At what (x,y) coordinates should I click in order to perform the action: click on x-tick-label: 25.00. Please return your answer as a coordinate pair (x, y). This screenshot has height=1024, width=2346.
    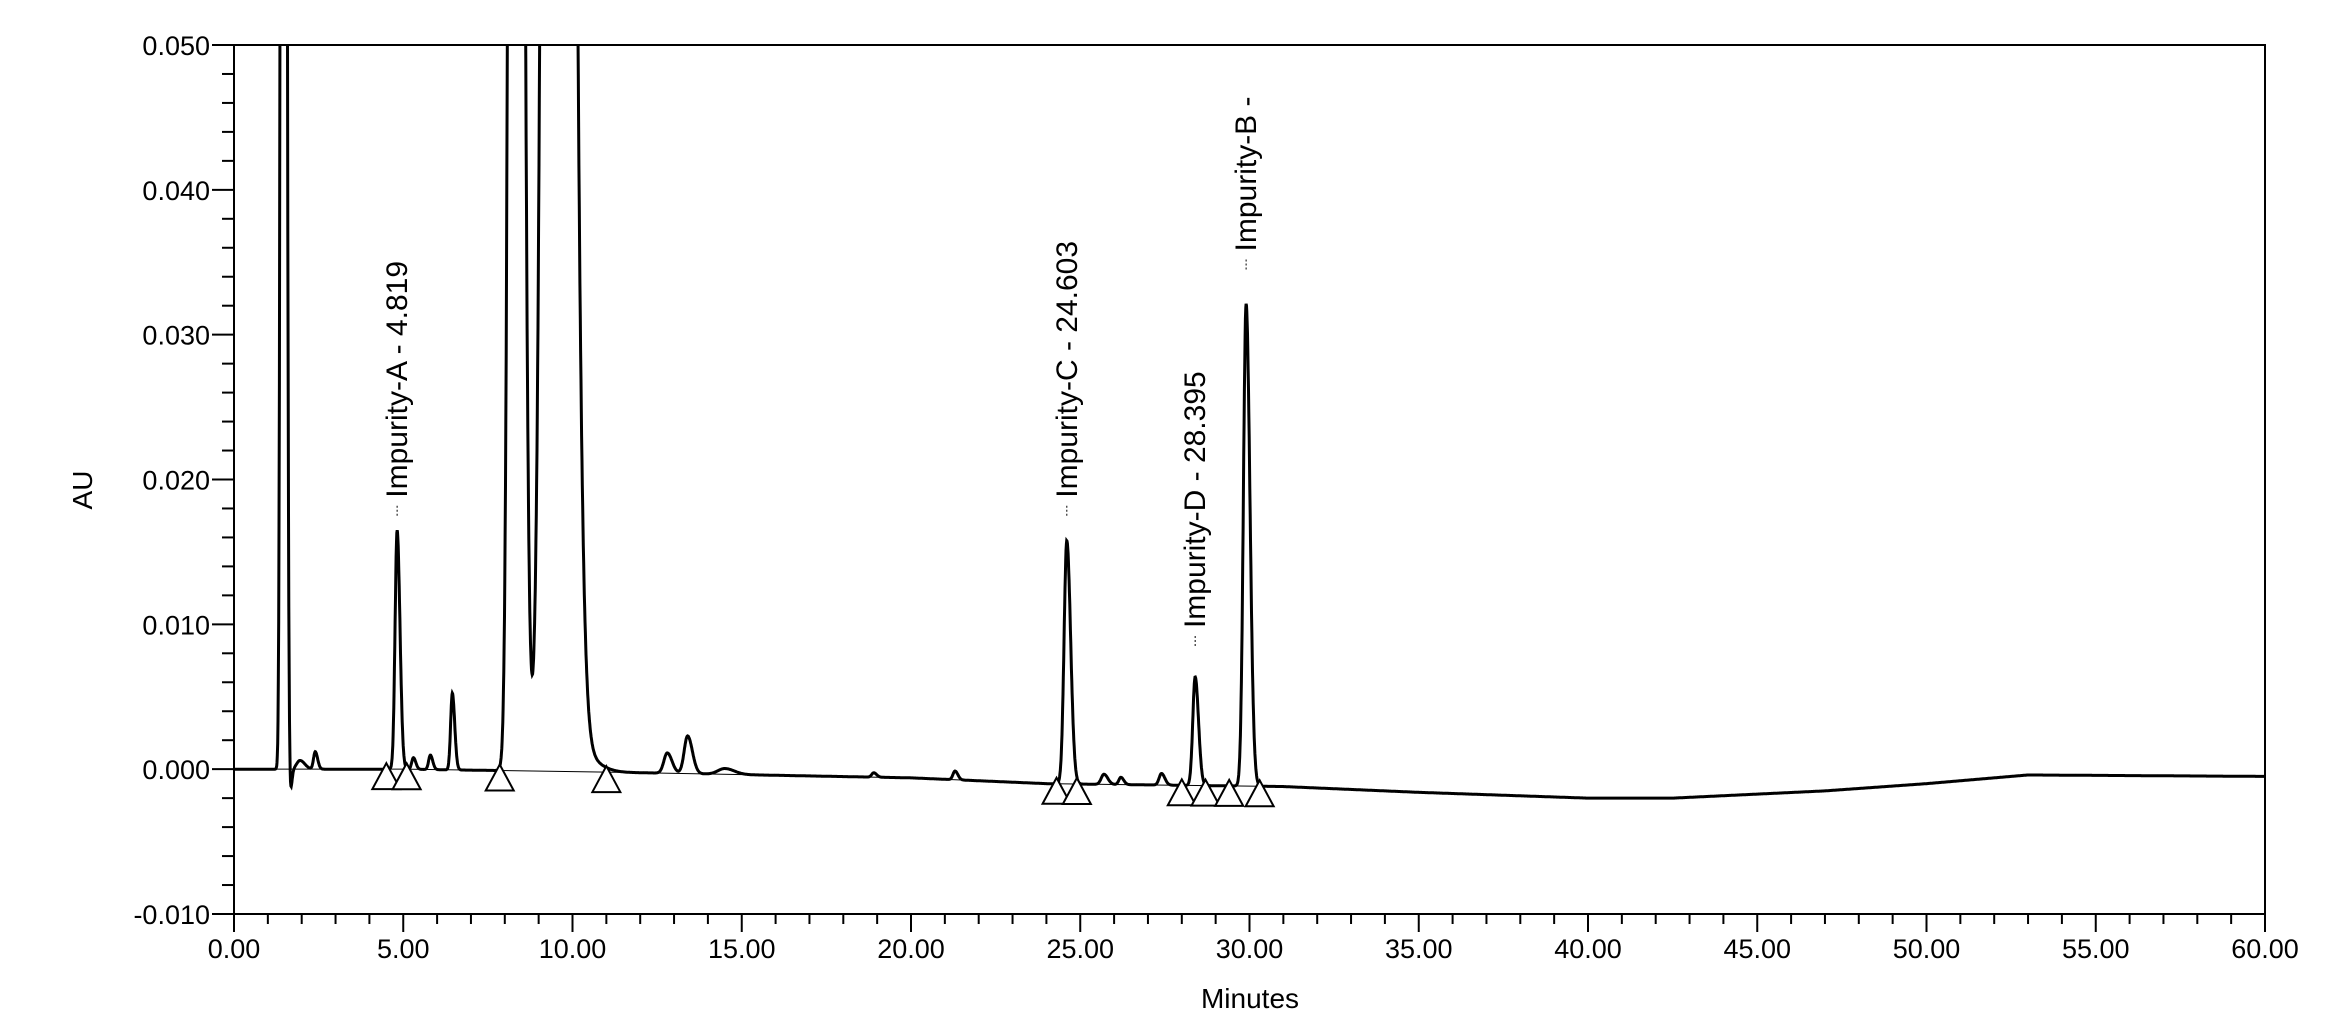
    Looking at the image, I should click on (1080, 949).